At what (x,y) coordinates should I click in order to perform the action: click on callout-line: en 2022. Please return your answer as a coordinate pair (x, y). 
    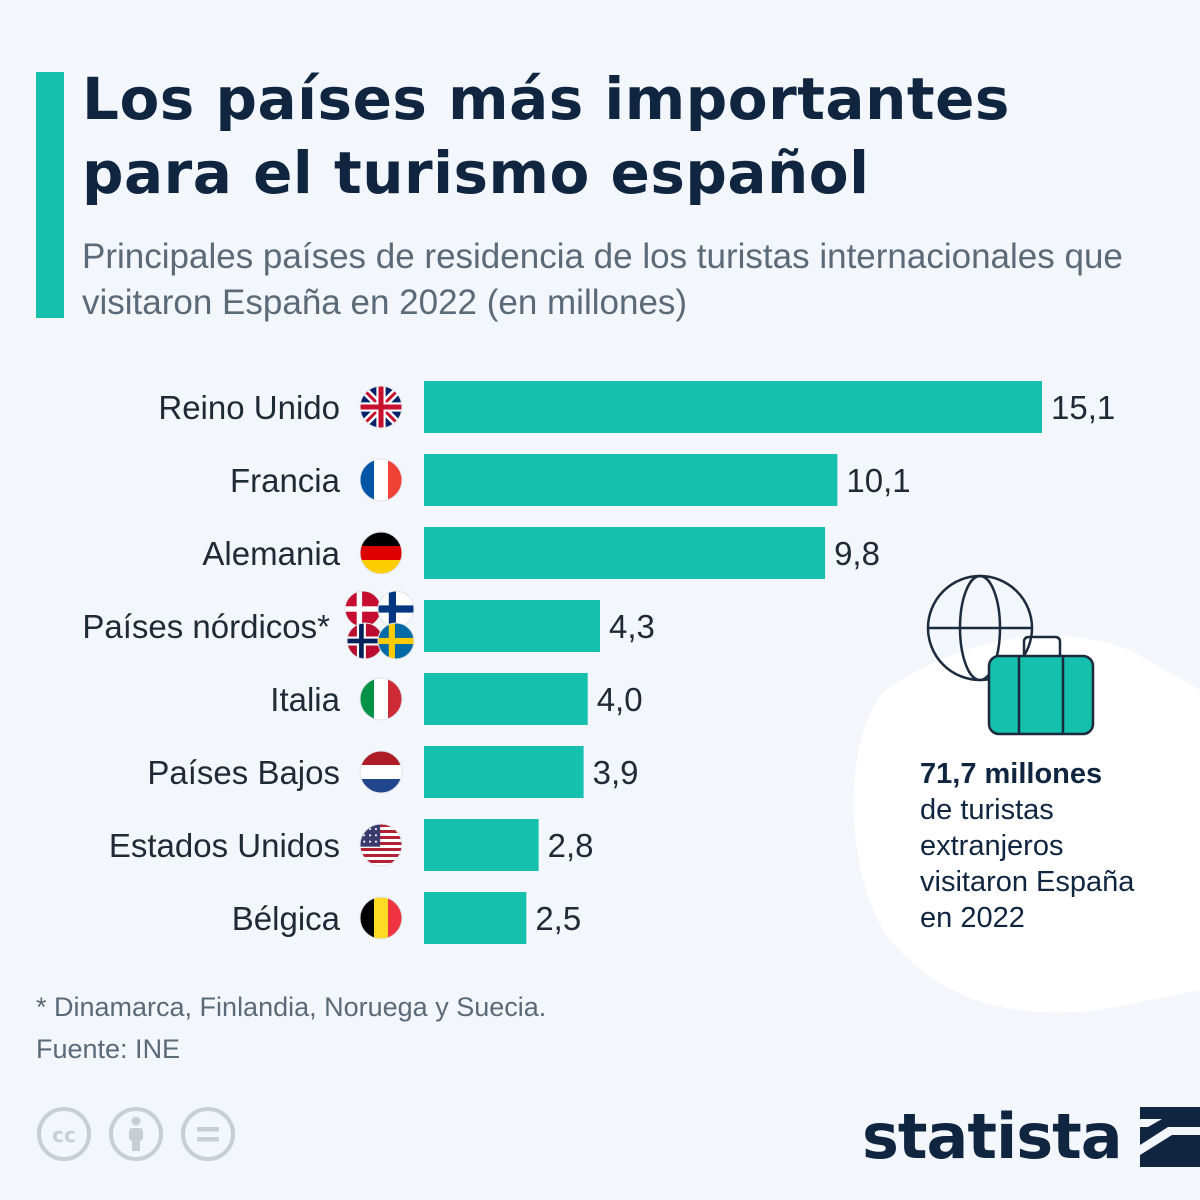
    Looking at the image, I should click on (972, 918).